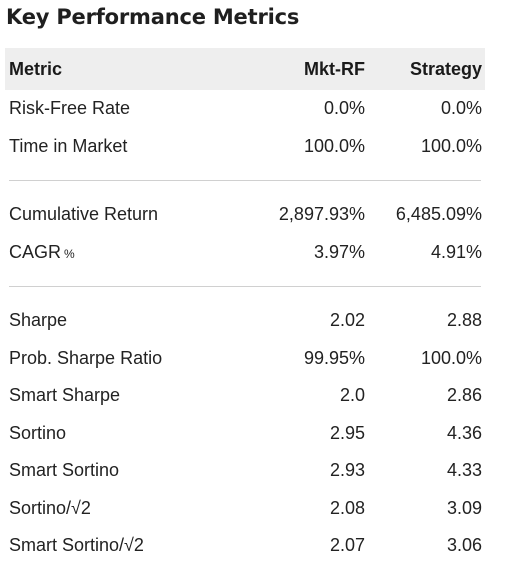 This screenshot has width=506, height=565. What do you see at coordinates (245, 546) in the screenshot?
I see `table-row: Smart Sortino/√2 2.07 3.06` at bounding box center [245, 546].